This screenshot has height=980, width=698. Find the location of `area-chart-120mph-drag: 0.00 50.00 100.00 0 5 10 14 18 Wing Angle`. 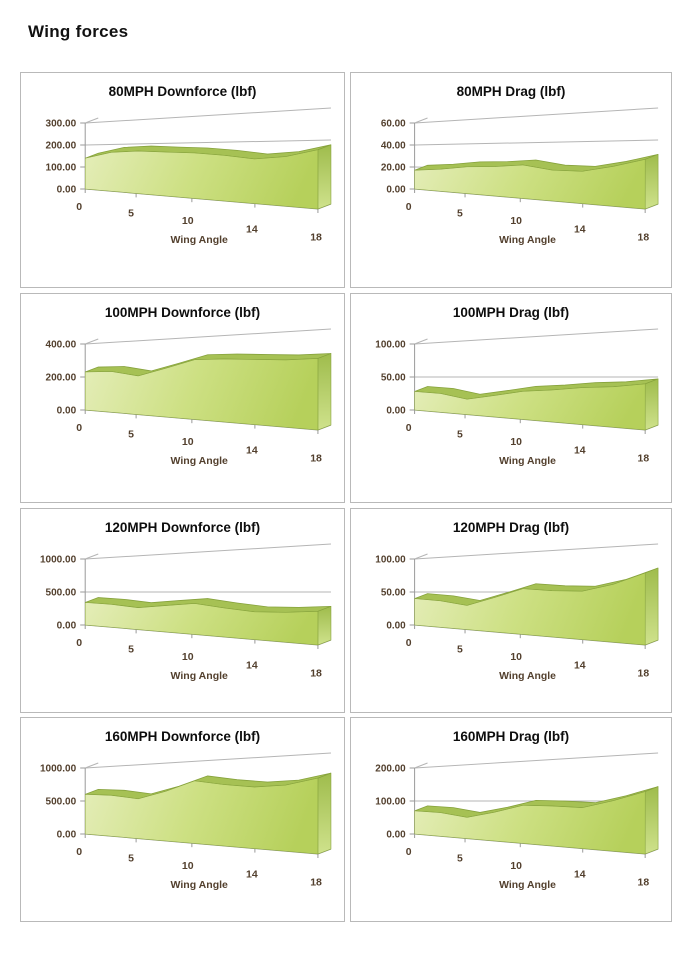

area-chart-120mph-drag: 0.00 50.00 100.00 0 5 10 14 18 Wing Angle is located at coordinates (517, 612).